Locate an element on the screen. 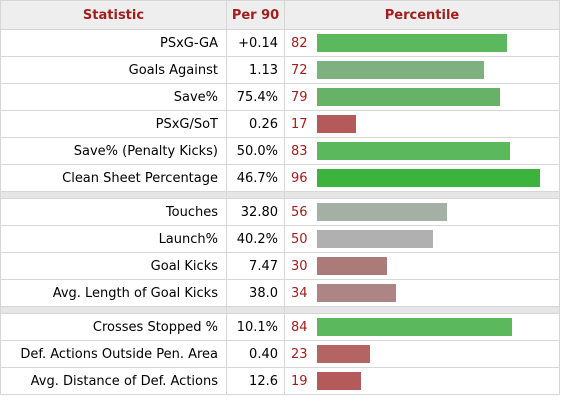 The width and height of the screenshot is (561, 402). percentile-wrapper: 84 is located at coordinates (425, 327).